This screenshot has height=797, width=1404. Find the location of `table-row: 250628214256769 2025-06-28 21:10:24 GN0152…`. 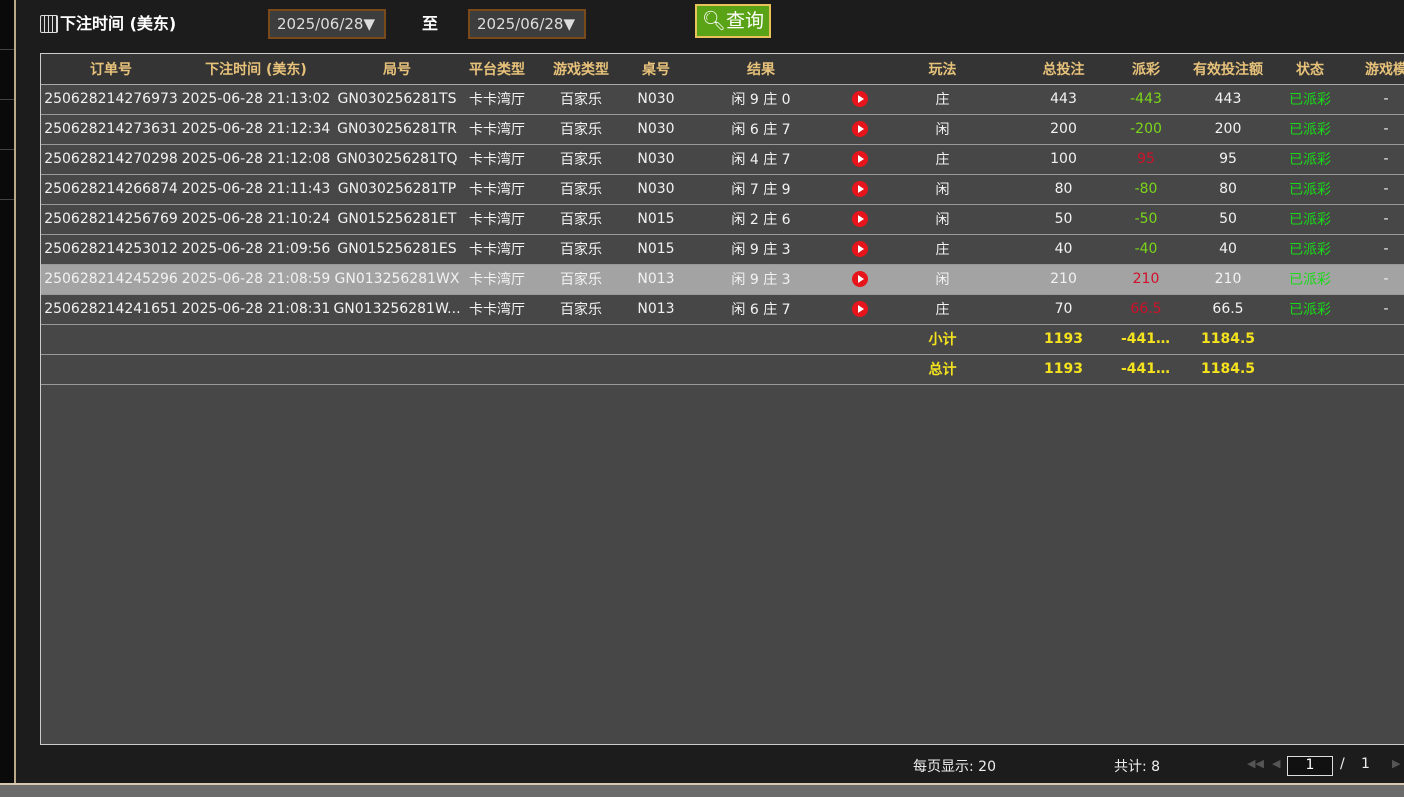

table-row: 250628214256769 2025-06-28 21:10:24 GN0152… is located at coordinates (722, 219).